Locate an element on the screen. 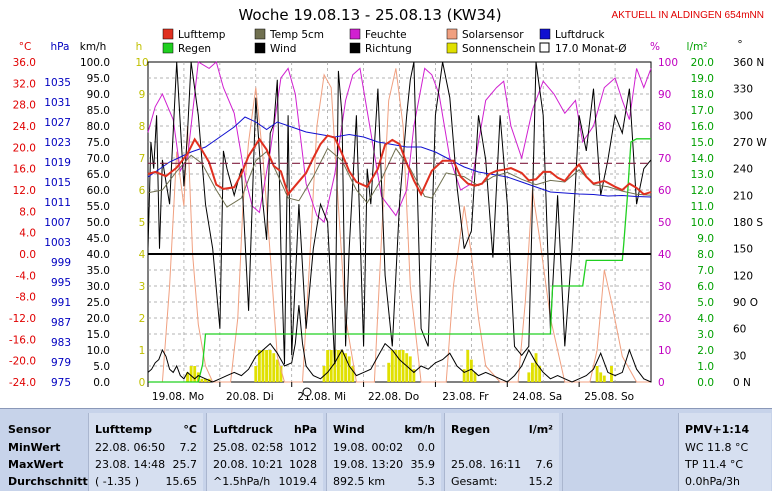 This screenshot has height=491, width=772. temp-tick-label: 16.0 is located at coordinates (24, 170).